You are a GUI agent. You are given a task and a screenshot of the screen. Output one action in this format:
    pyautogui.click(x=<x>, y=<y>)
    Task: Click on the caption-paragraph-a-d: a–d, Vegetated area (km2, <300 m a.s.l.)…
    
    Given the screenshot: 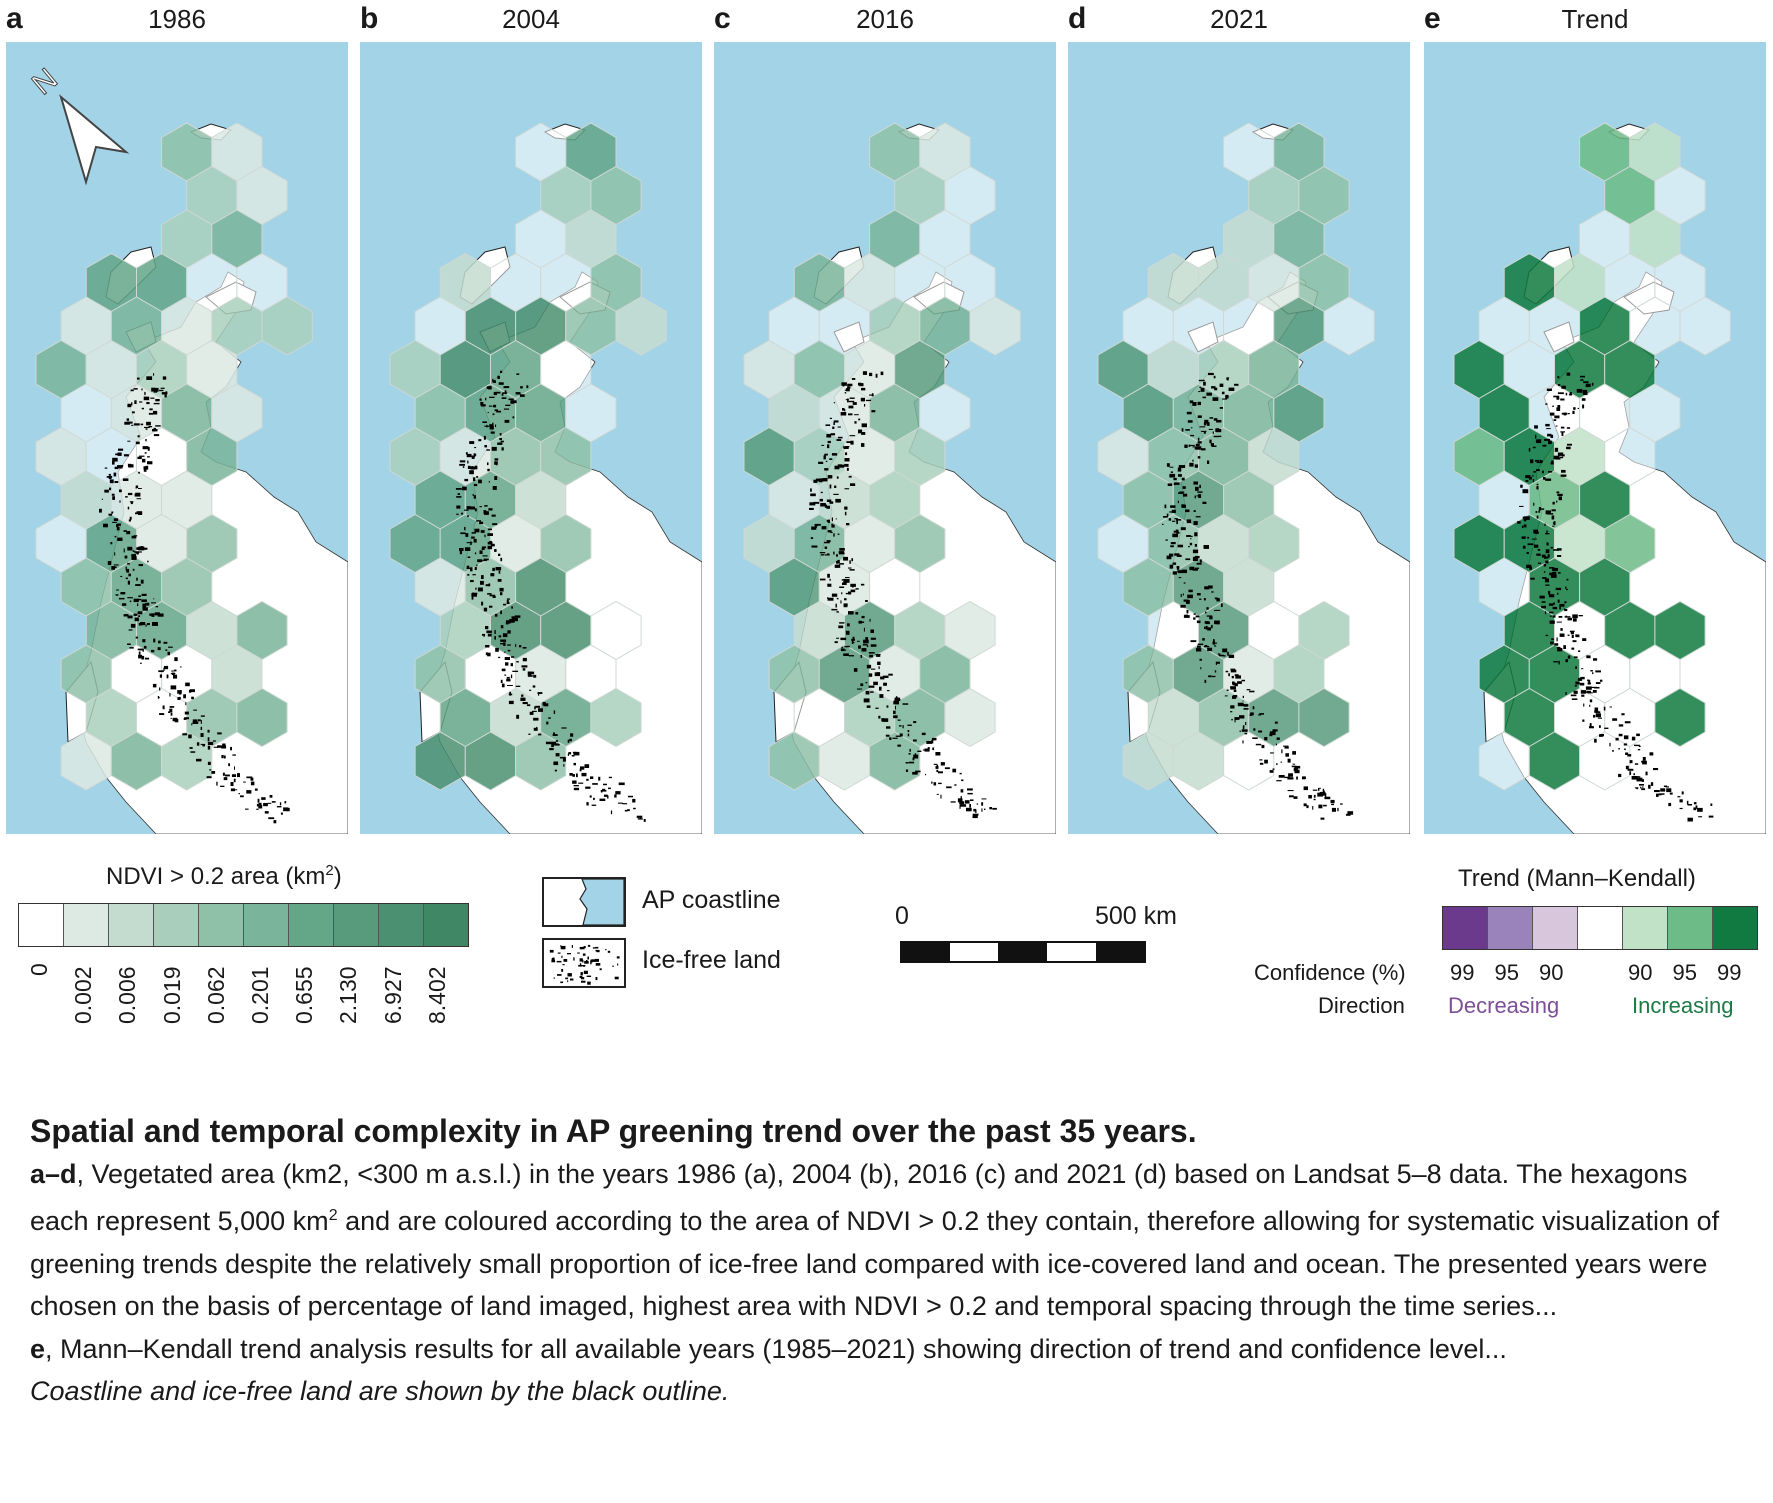 What is the action you would take?
    pyautogui.click(x=885, y=1240)
    